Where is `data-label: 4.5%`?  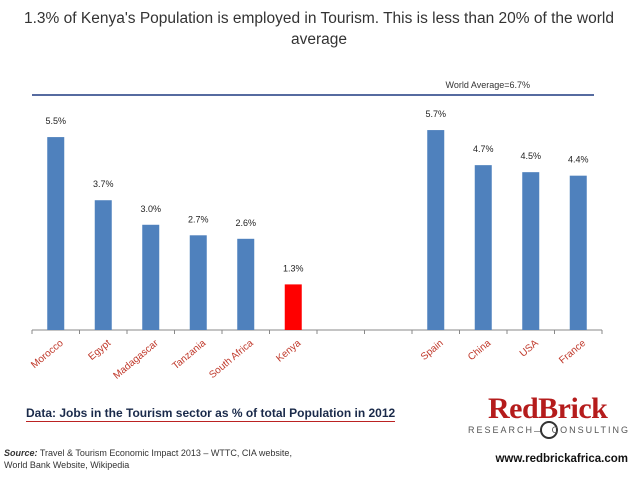 data-label: 4.5% is located at coordinates (530, 156).